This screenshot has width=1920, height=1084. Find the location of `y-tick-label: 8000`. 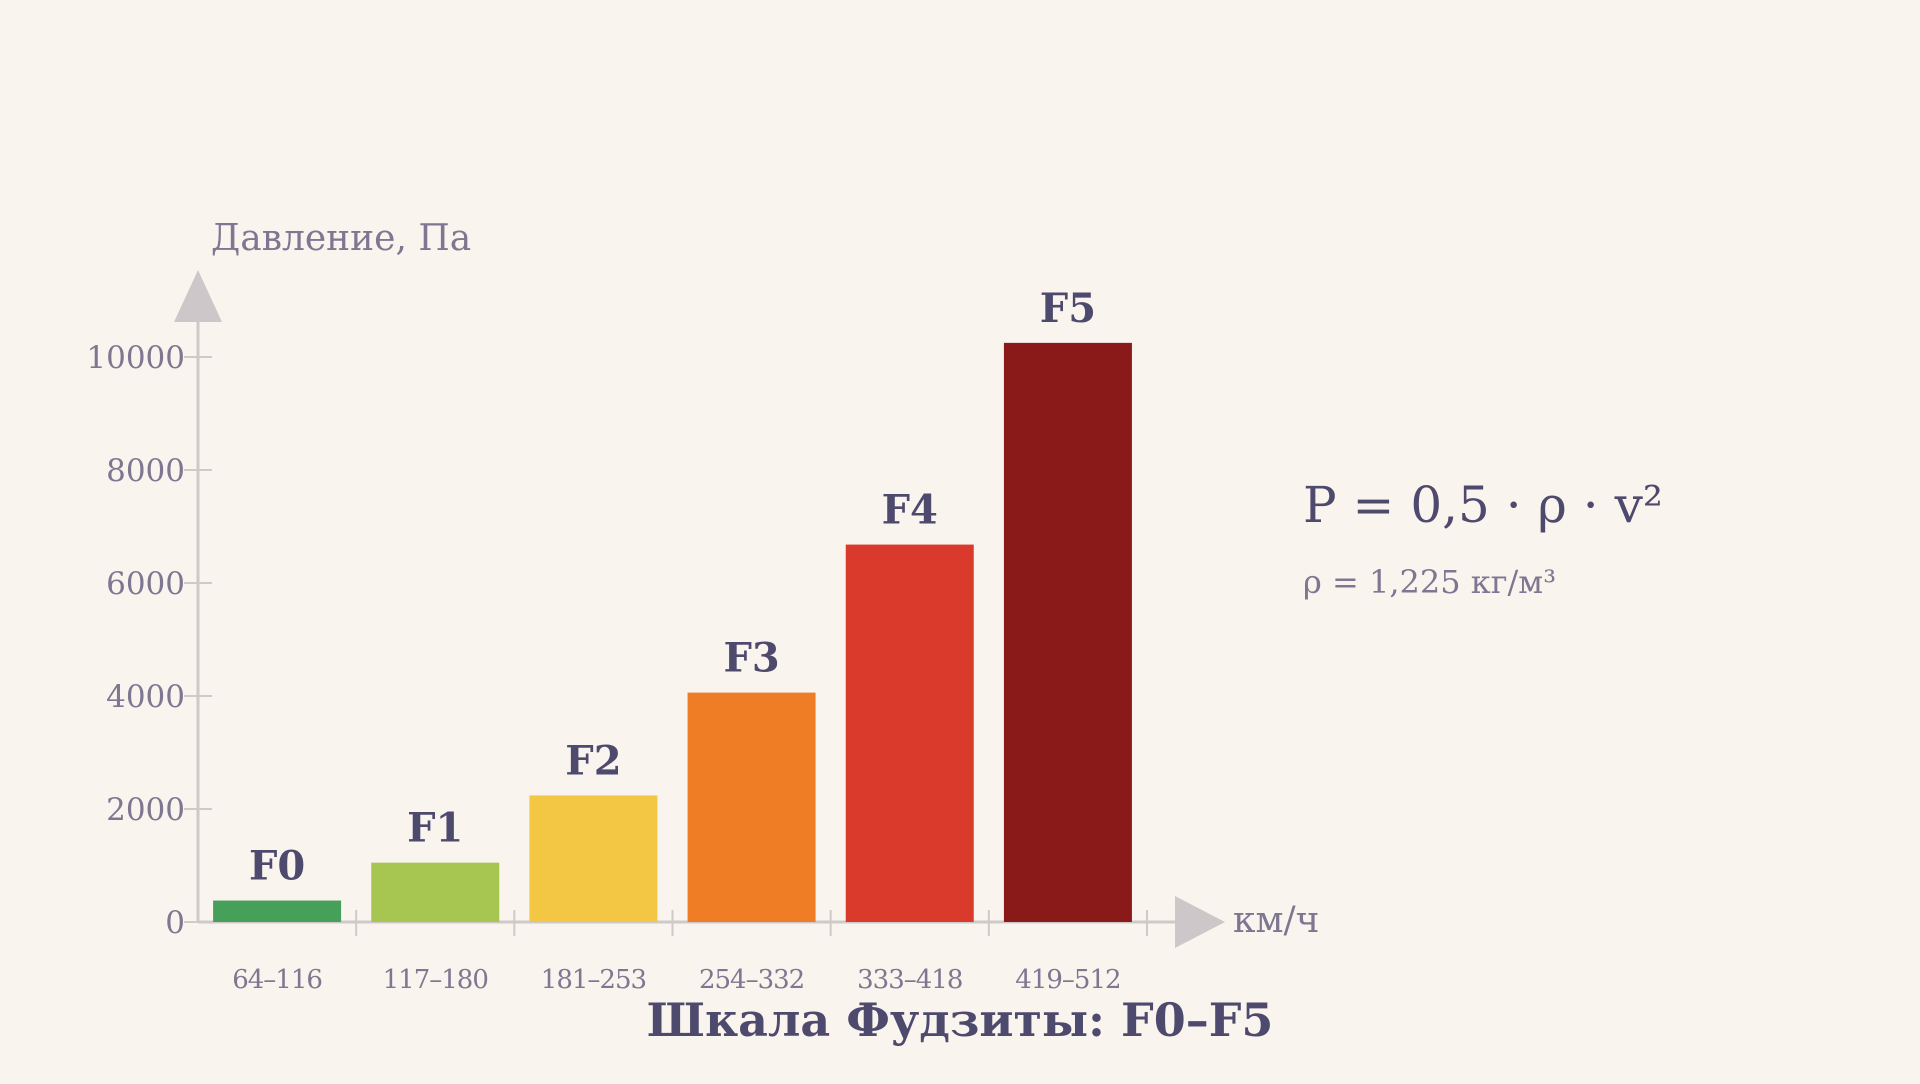

y-tick-label: 8000 is located at coordinates (145, 471).